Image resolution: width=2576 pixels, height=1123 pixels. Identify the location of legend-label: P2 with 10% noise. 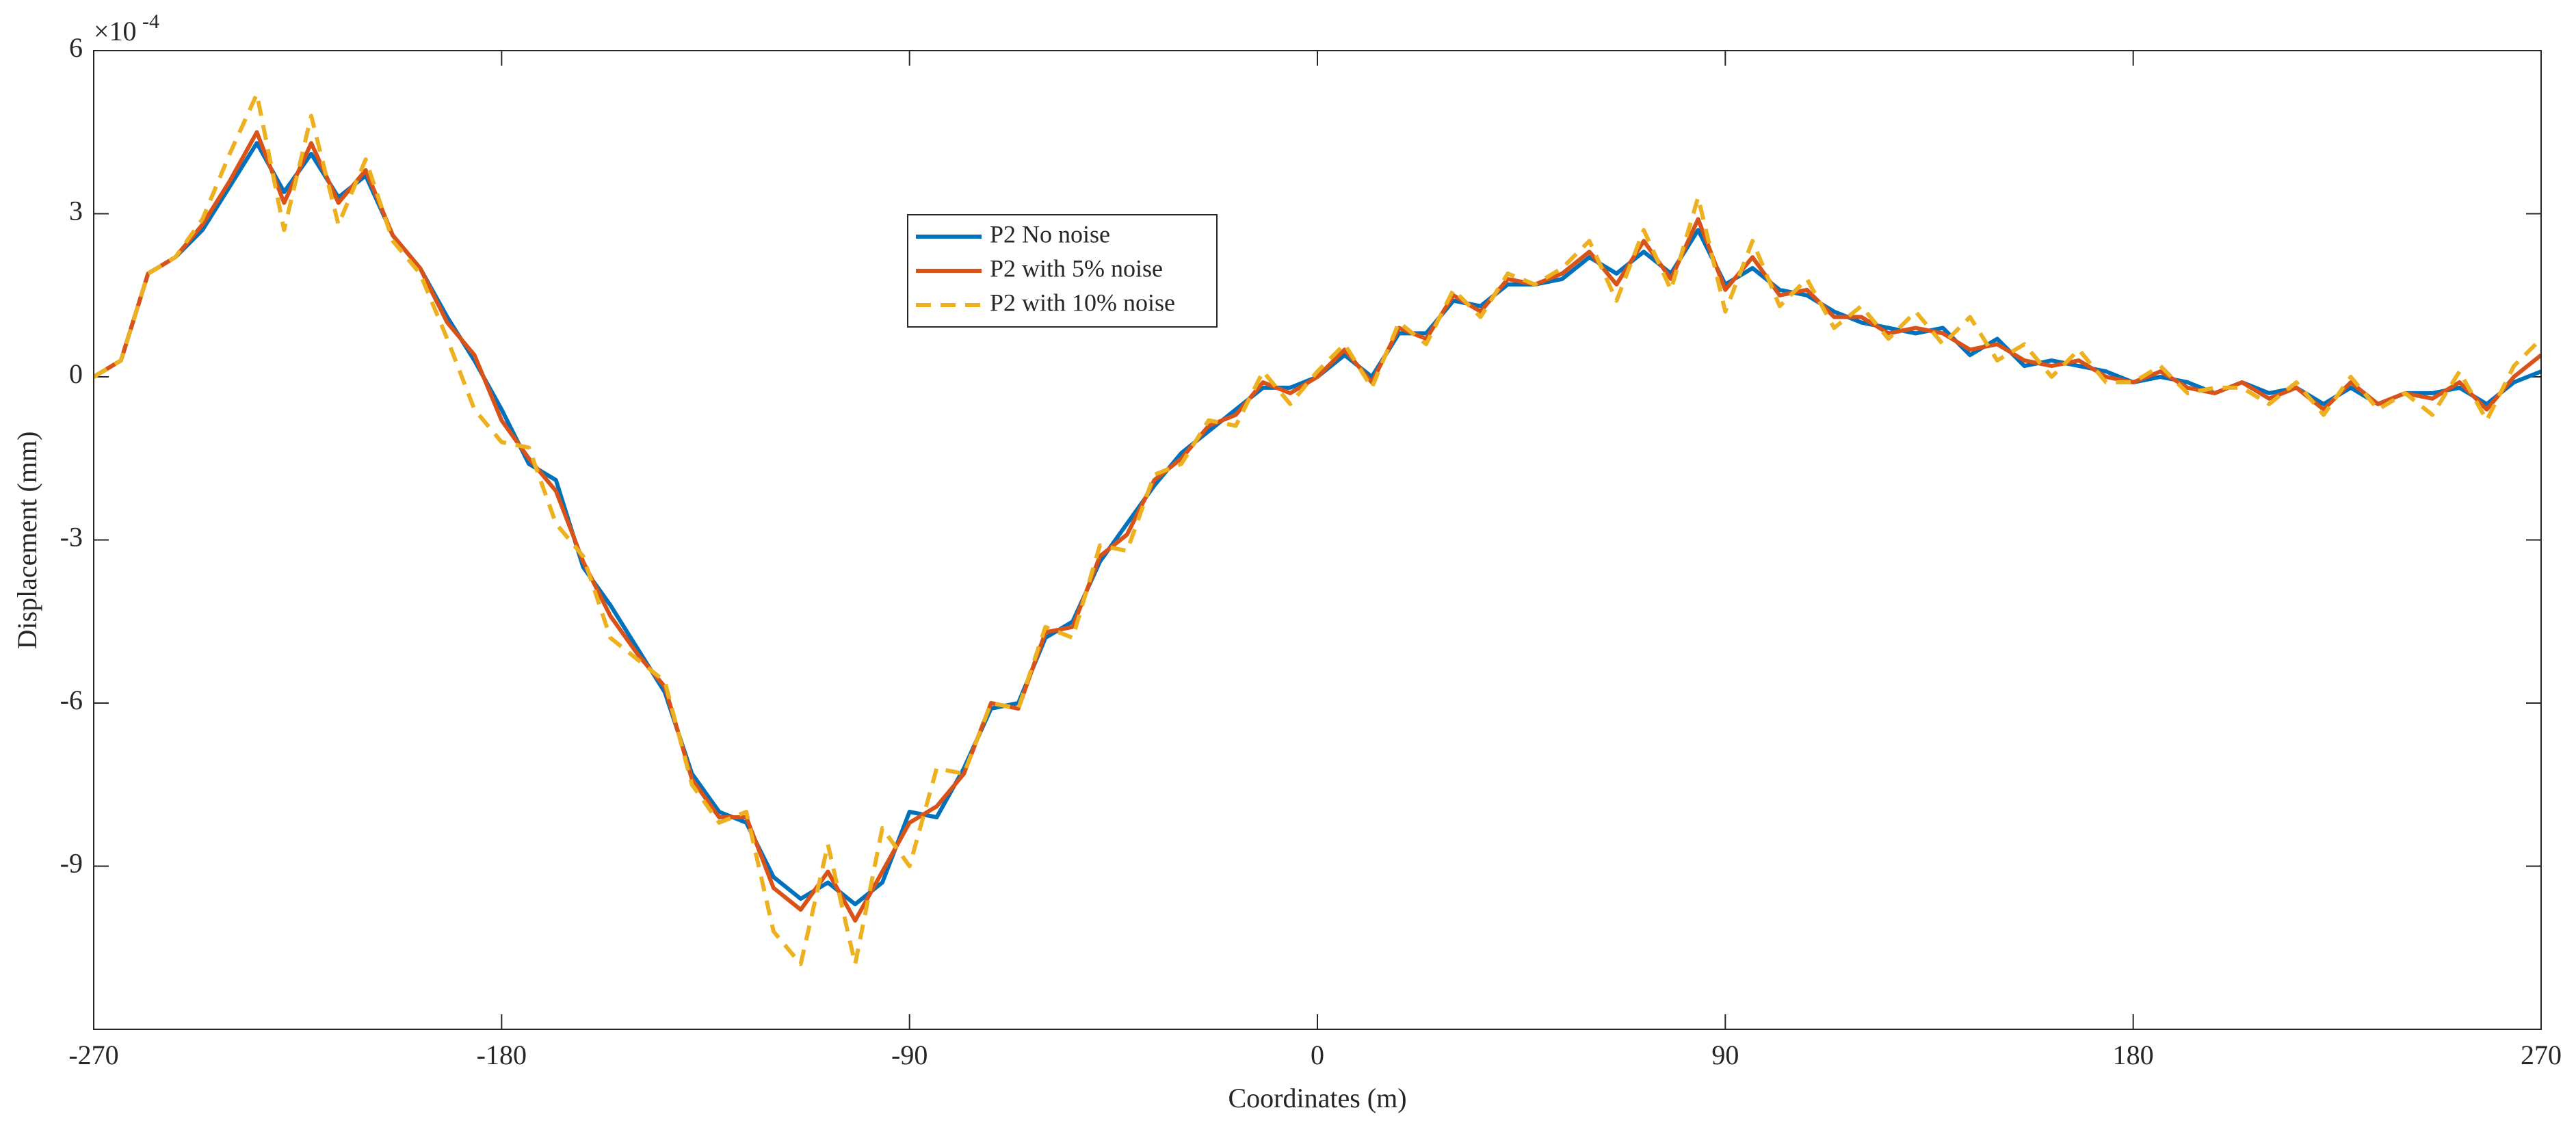
(1082, 302).